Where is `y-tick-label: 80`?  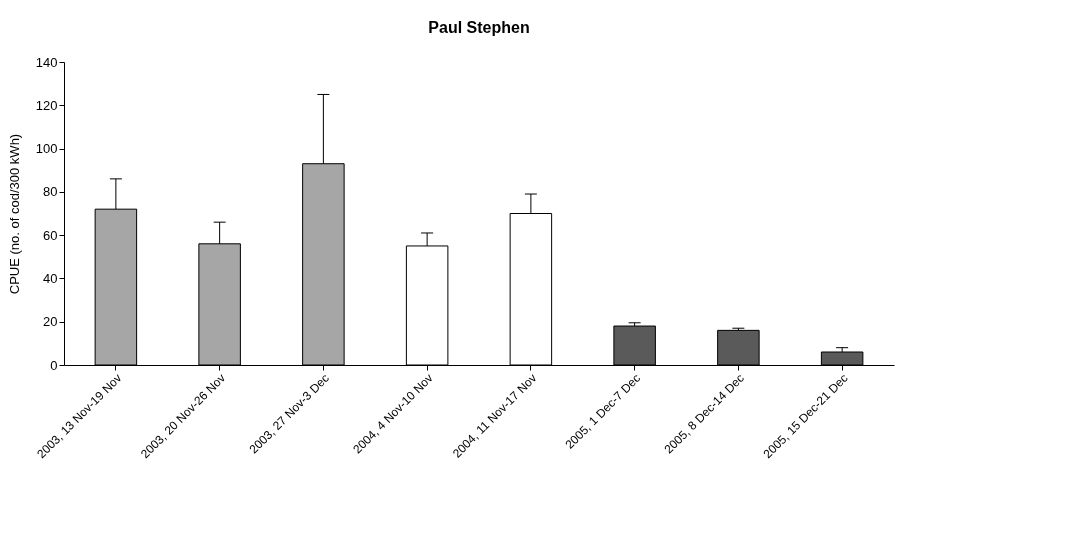
y-tick-label: 80 is located at coordinates (50, 192).